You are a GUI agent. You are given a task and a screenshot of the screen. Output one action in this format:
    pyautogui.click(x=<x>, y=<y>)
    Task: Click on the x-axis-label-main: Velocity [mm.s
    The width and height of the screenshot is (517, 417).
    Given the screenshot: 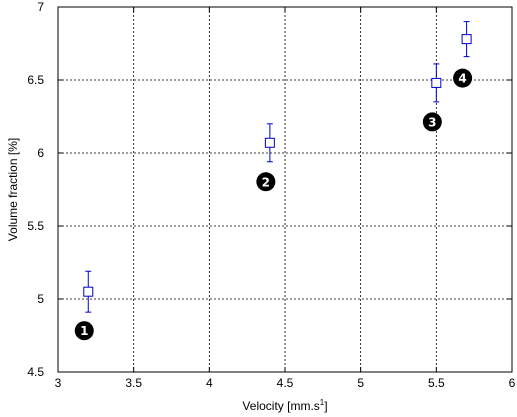 What is the action you would take?
    pyautogui.click(x=280, y=406)
    